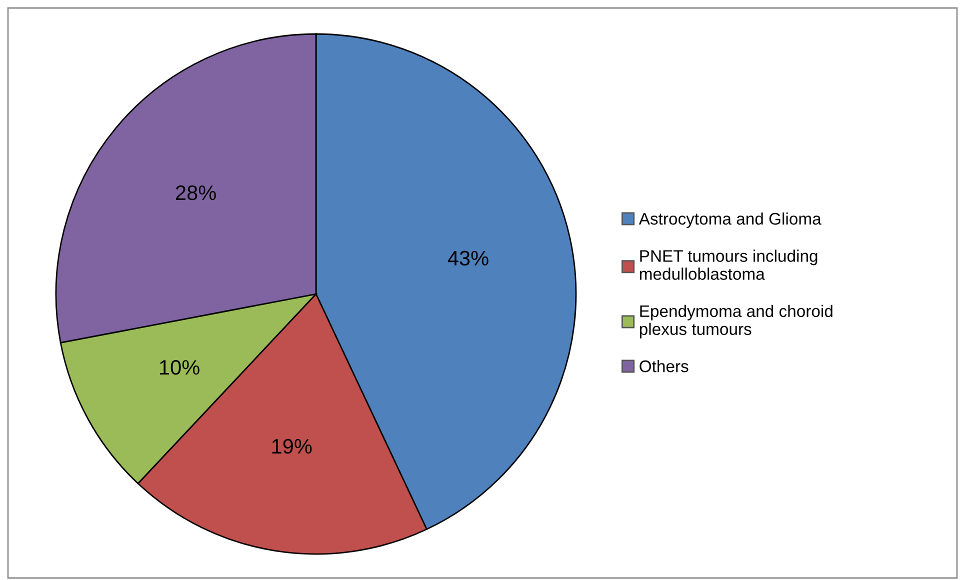  What do you see at coordinates (196, 192) in the screenshot?
I see `data-label: 28%` at bounding box center [196, 192].